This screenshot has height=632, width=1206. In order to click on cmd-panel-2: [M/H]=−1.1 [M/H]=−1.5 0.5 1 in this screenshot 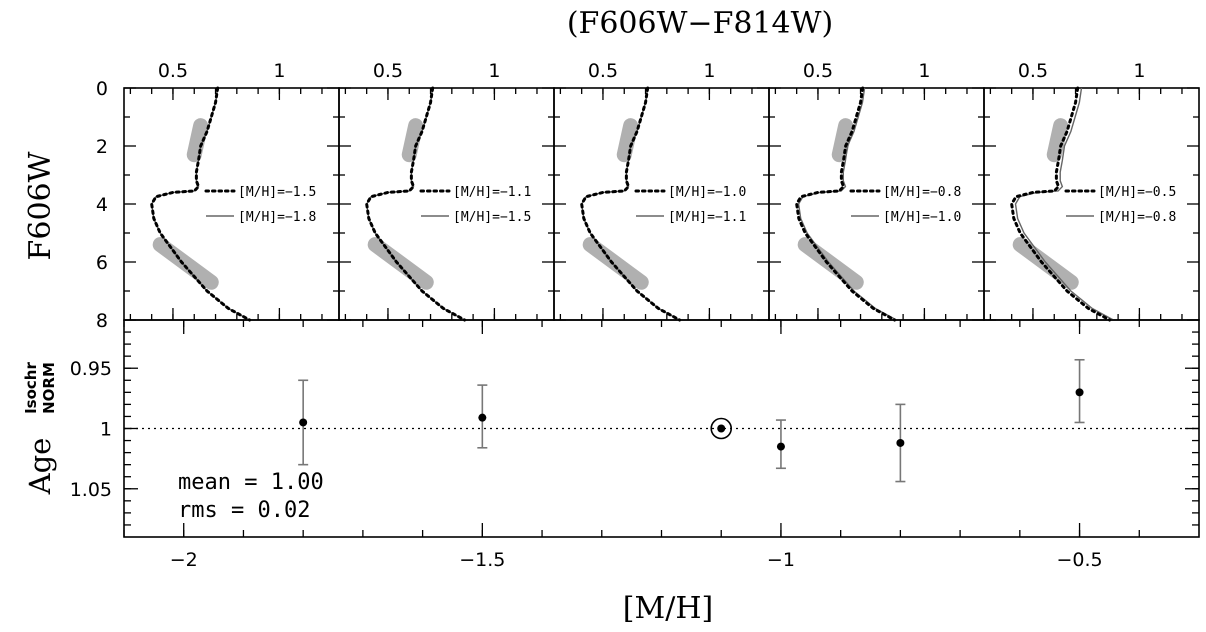, I will do `click(446, 191)`.